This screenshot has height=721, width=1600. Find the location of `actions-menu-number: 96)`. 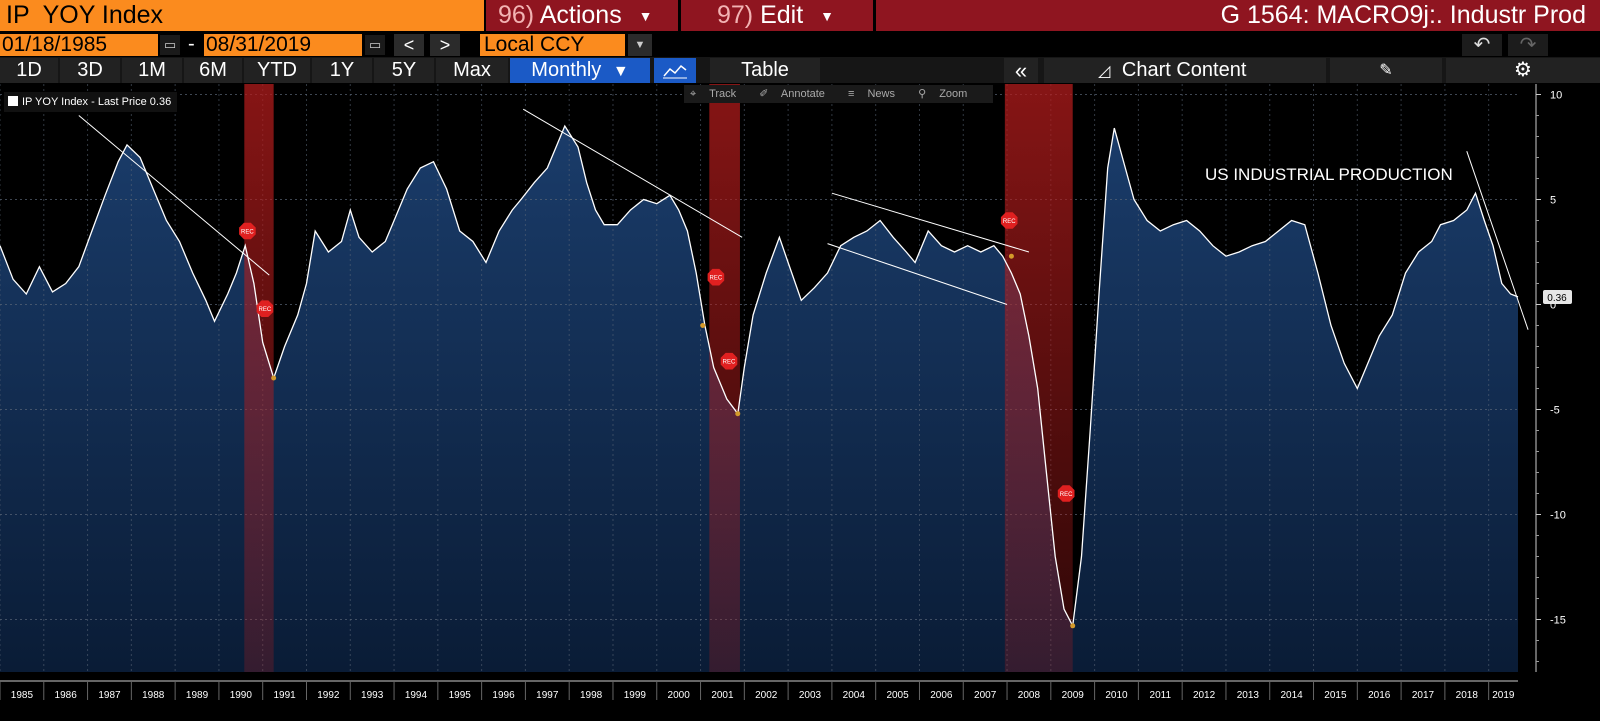

actions-menu-number: 96) is located at coordinates (516, 15).